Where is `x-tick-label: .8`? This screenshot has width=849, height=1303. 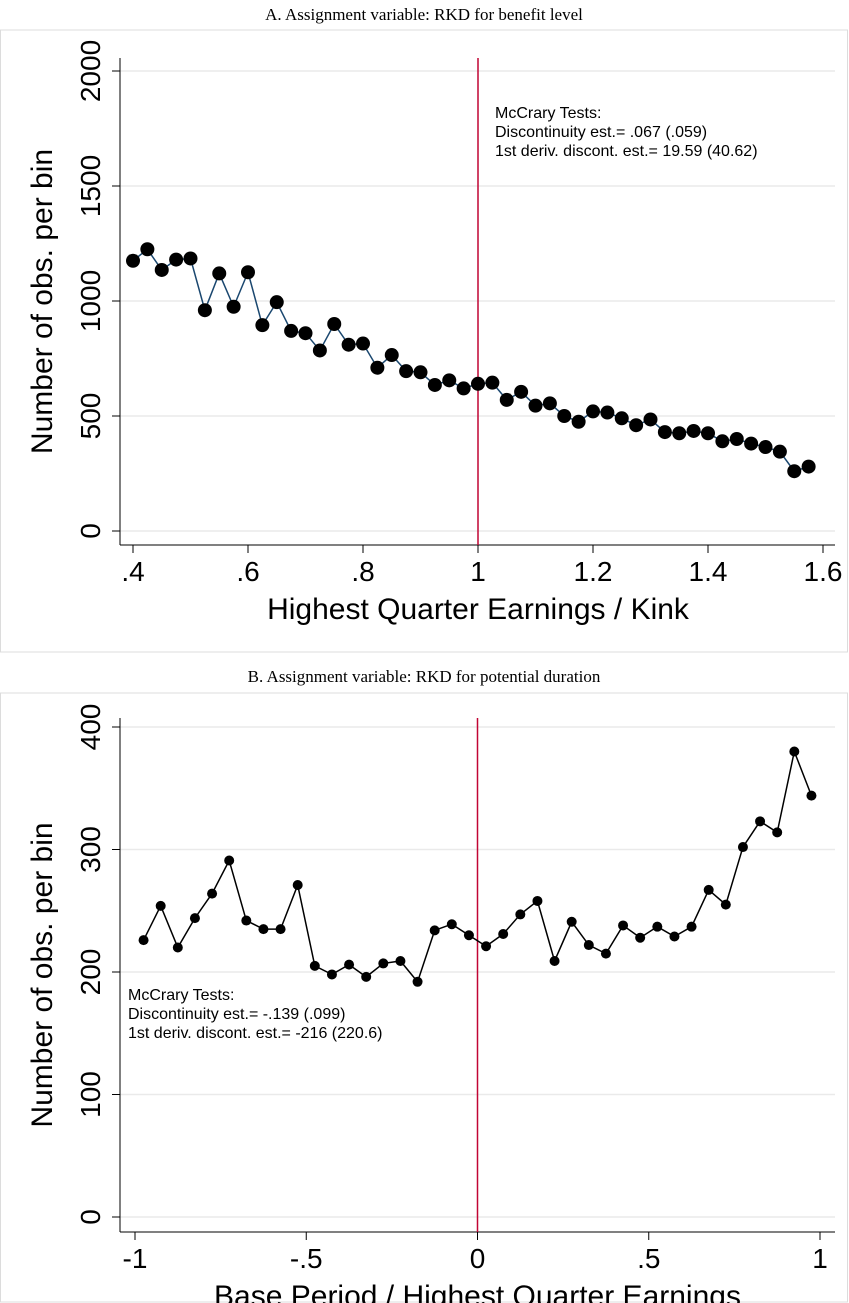 x-tick-label: .8 is located at coordinates (362, 571).